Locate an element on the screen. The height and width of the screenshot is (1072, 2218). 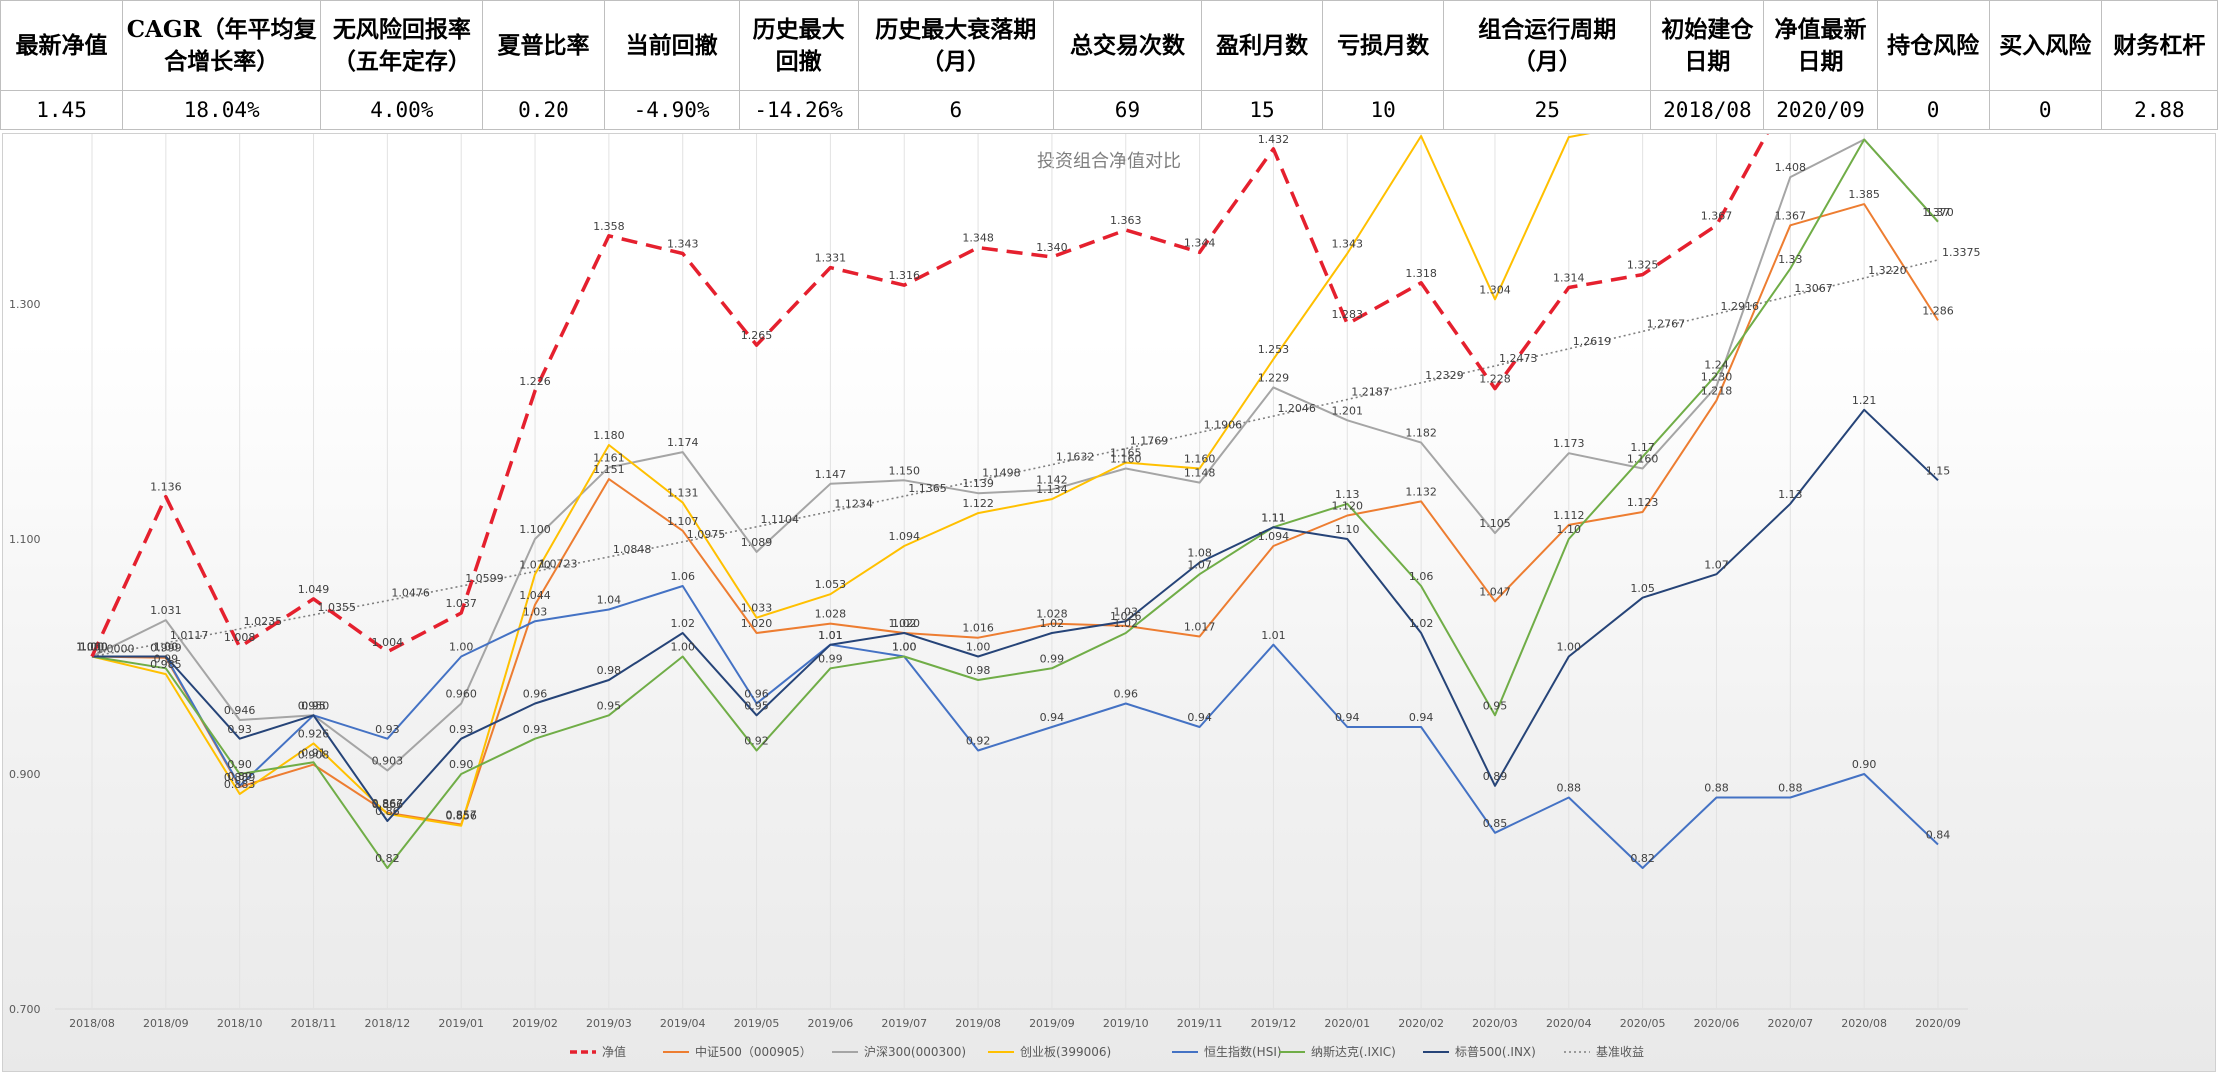
data-label: 1.0599 is located at coordinates (484, 578).